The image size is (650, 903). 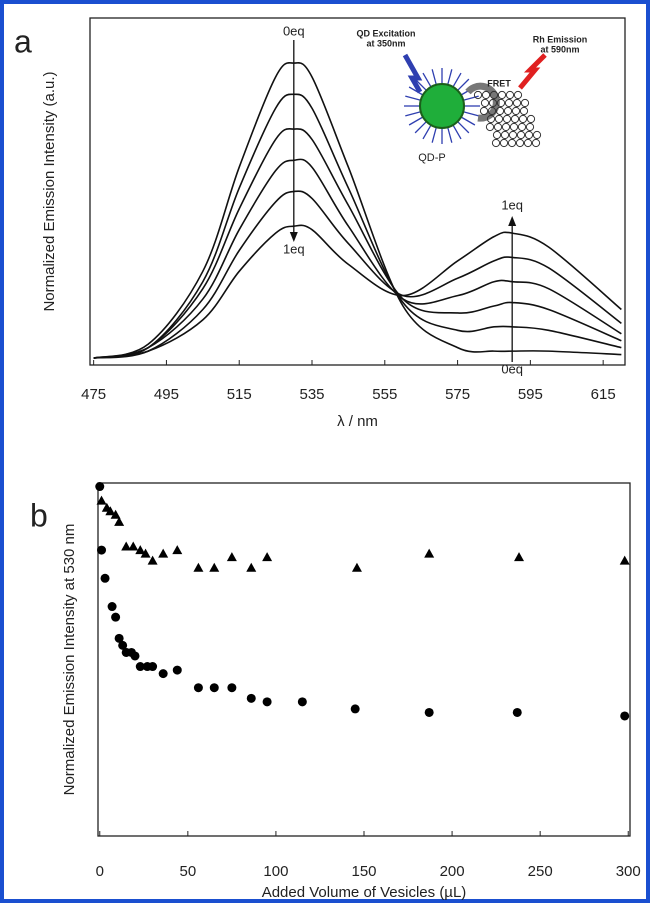 What do you see at coordinates (239, 394) in the screenshot?
I see `x-tick-label: 515` at bounding box center [239, 394].